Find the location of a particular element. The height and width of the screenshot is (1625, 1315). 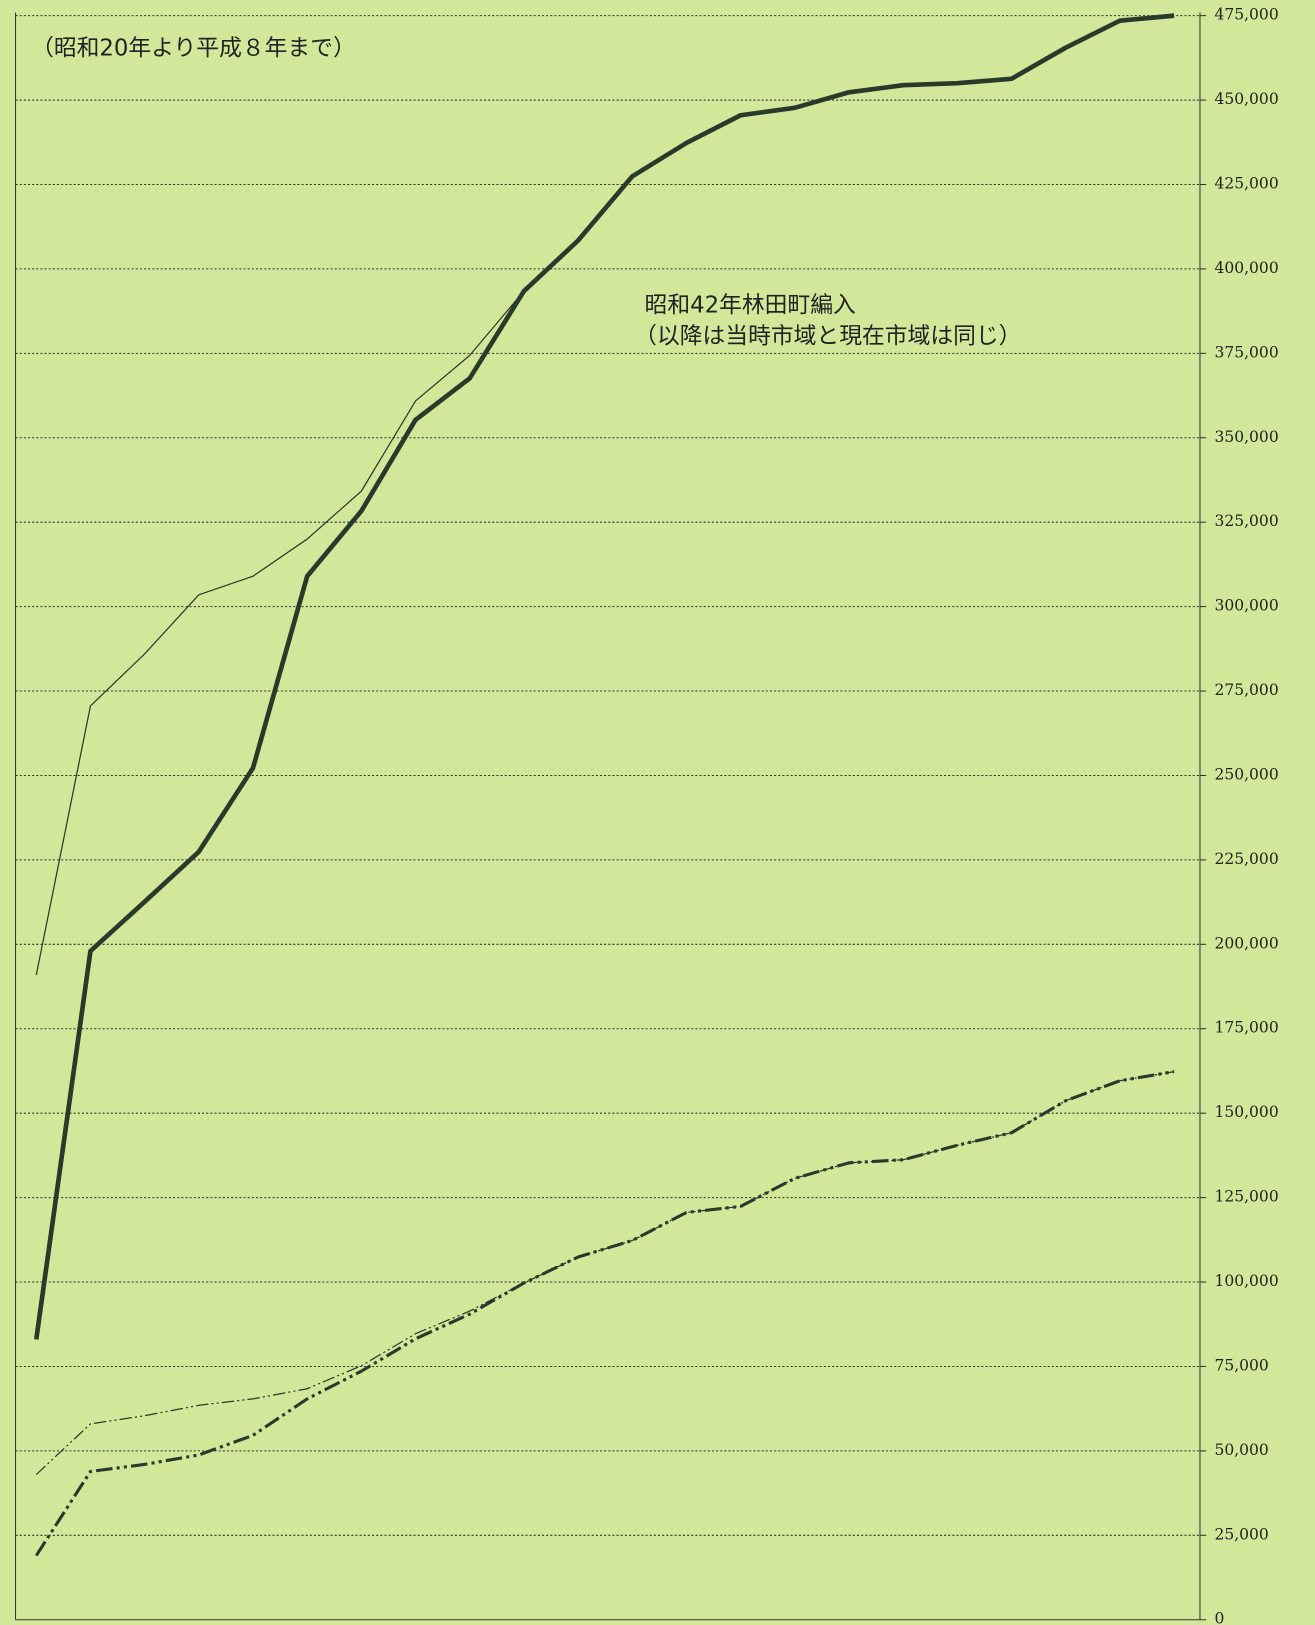

y-tick-label: 325,000 is located at coordinates (1246, 521).